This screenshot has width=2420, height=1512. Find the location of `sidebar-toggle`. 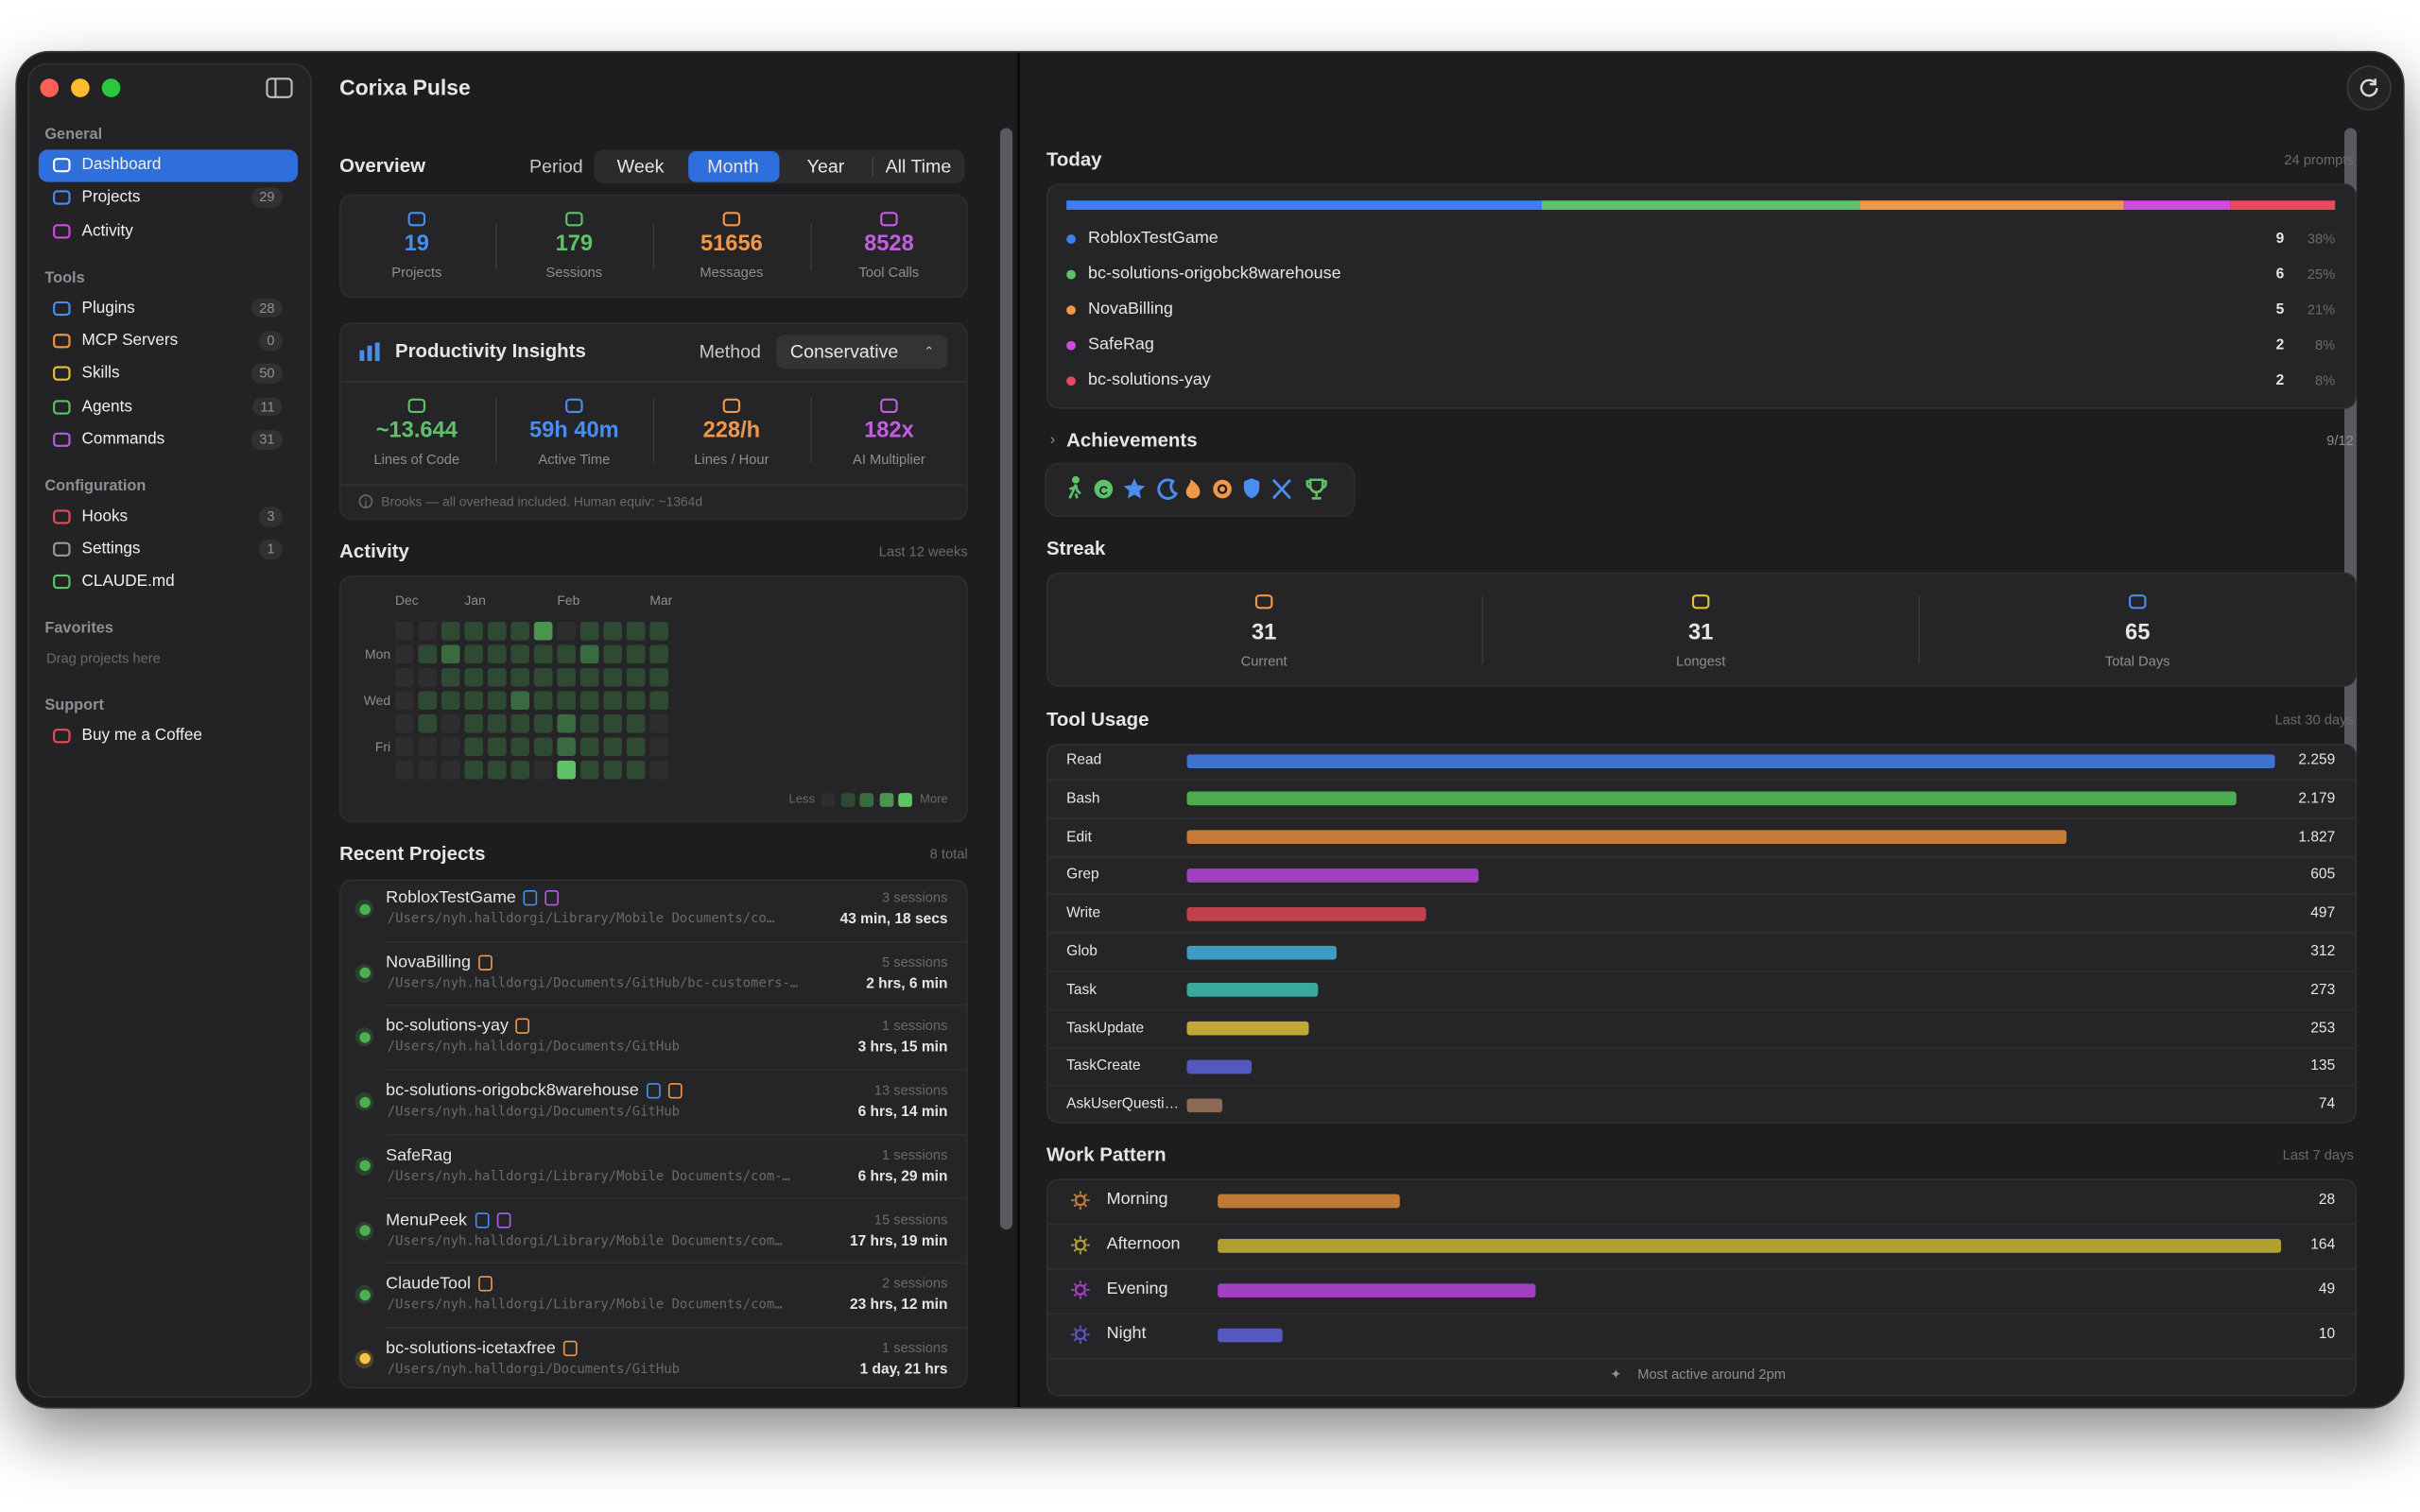

sidebar-toggle is located at coordinates (279, 88).